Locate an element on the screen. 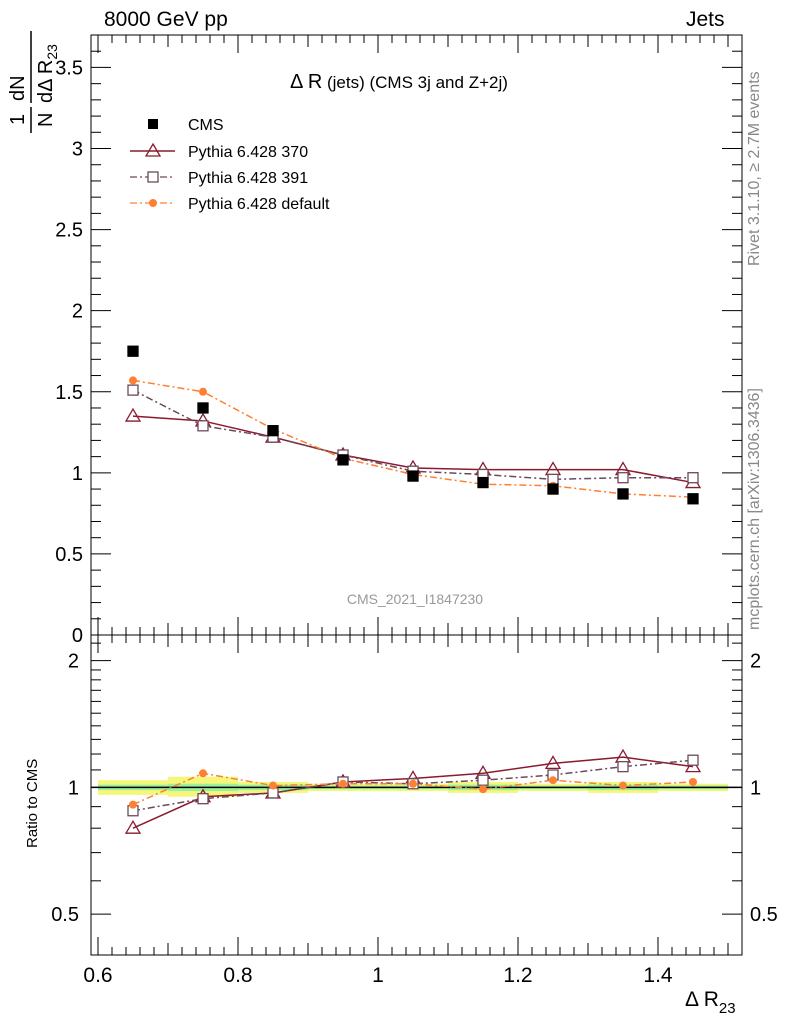 Image resolution: width=786 pixels, height=1024 pixels. svg-text: dΔ R23 is located at coordinates (47, 73).